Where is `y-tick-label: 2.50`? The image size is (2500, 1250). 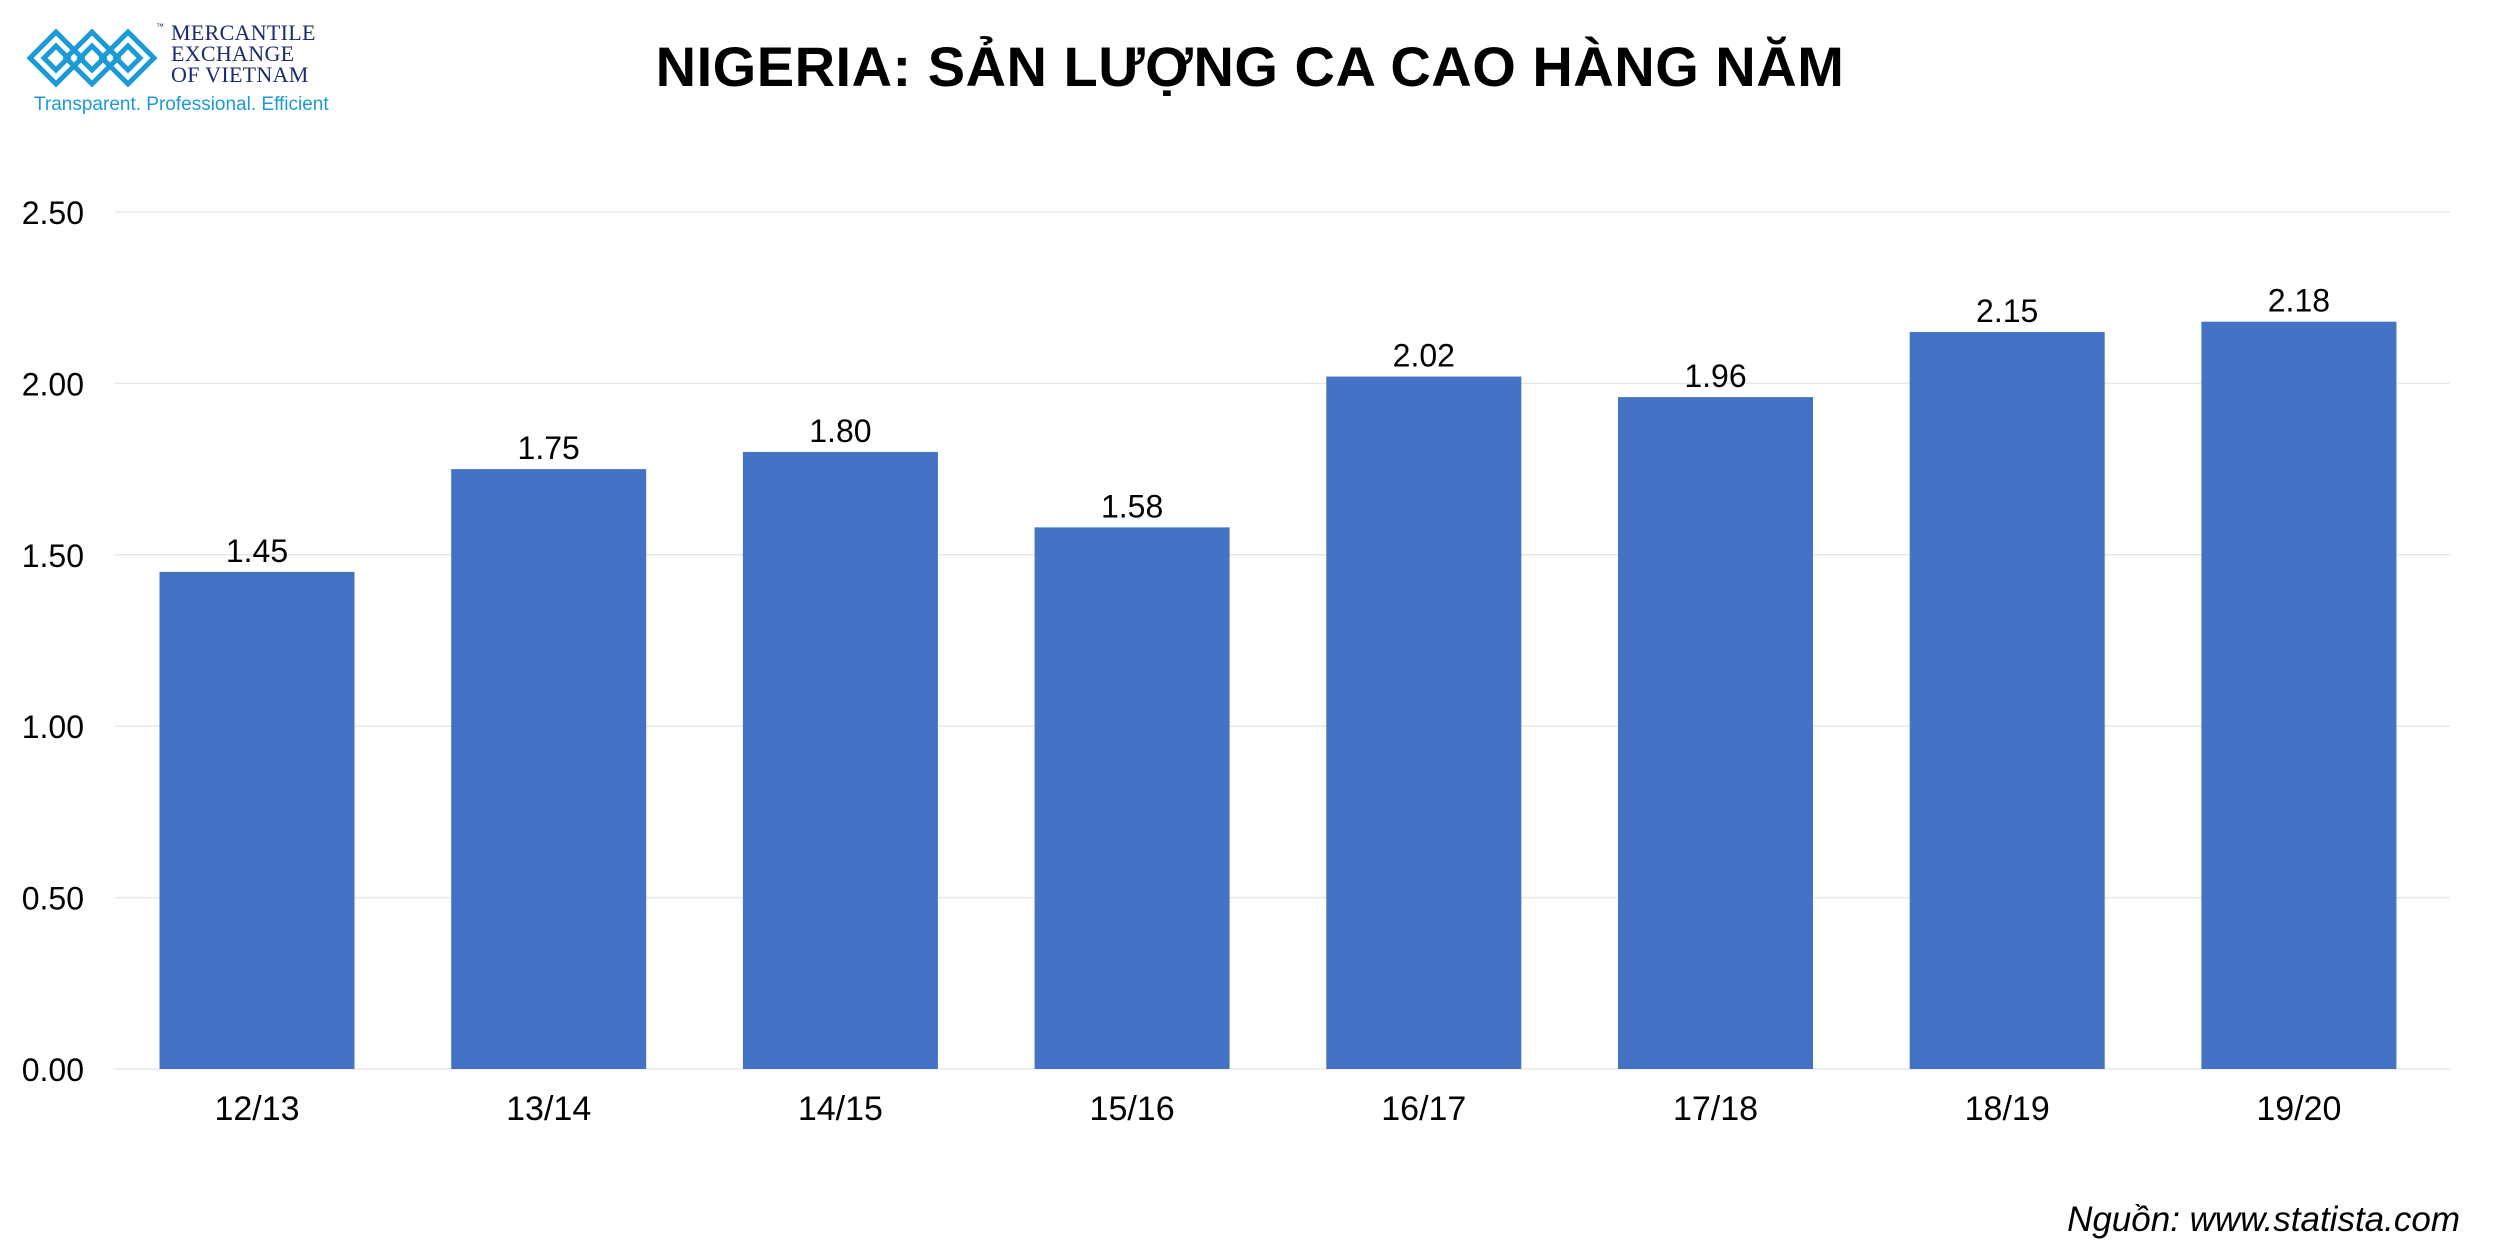
y-tick-label: 2.50 is located at coordinates (53, 213).